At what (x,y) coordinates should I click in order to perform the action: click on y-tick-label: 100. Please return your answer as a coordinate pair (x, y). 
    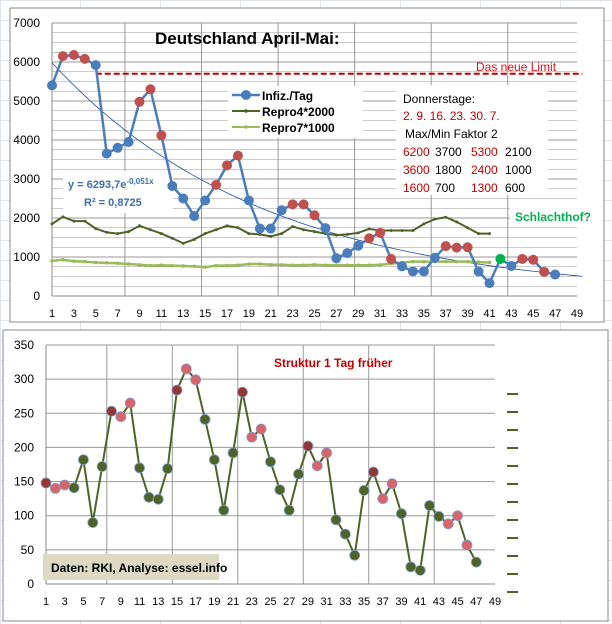
    Looking at the image, I should click on (24, 516).